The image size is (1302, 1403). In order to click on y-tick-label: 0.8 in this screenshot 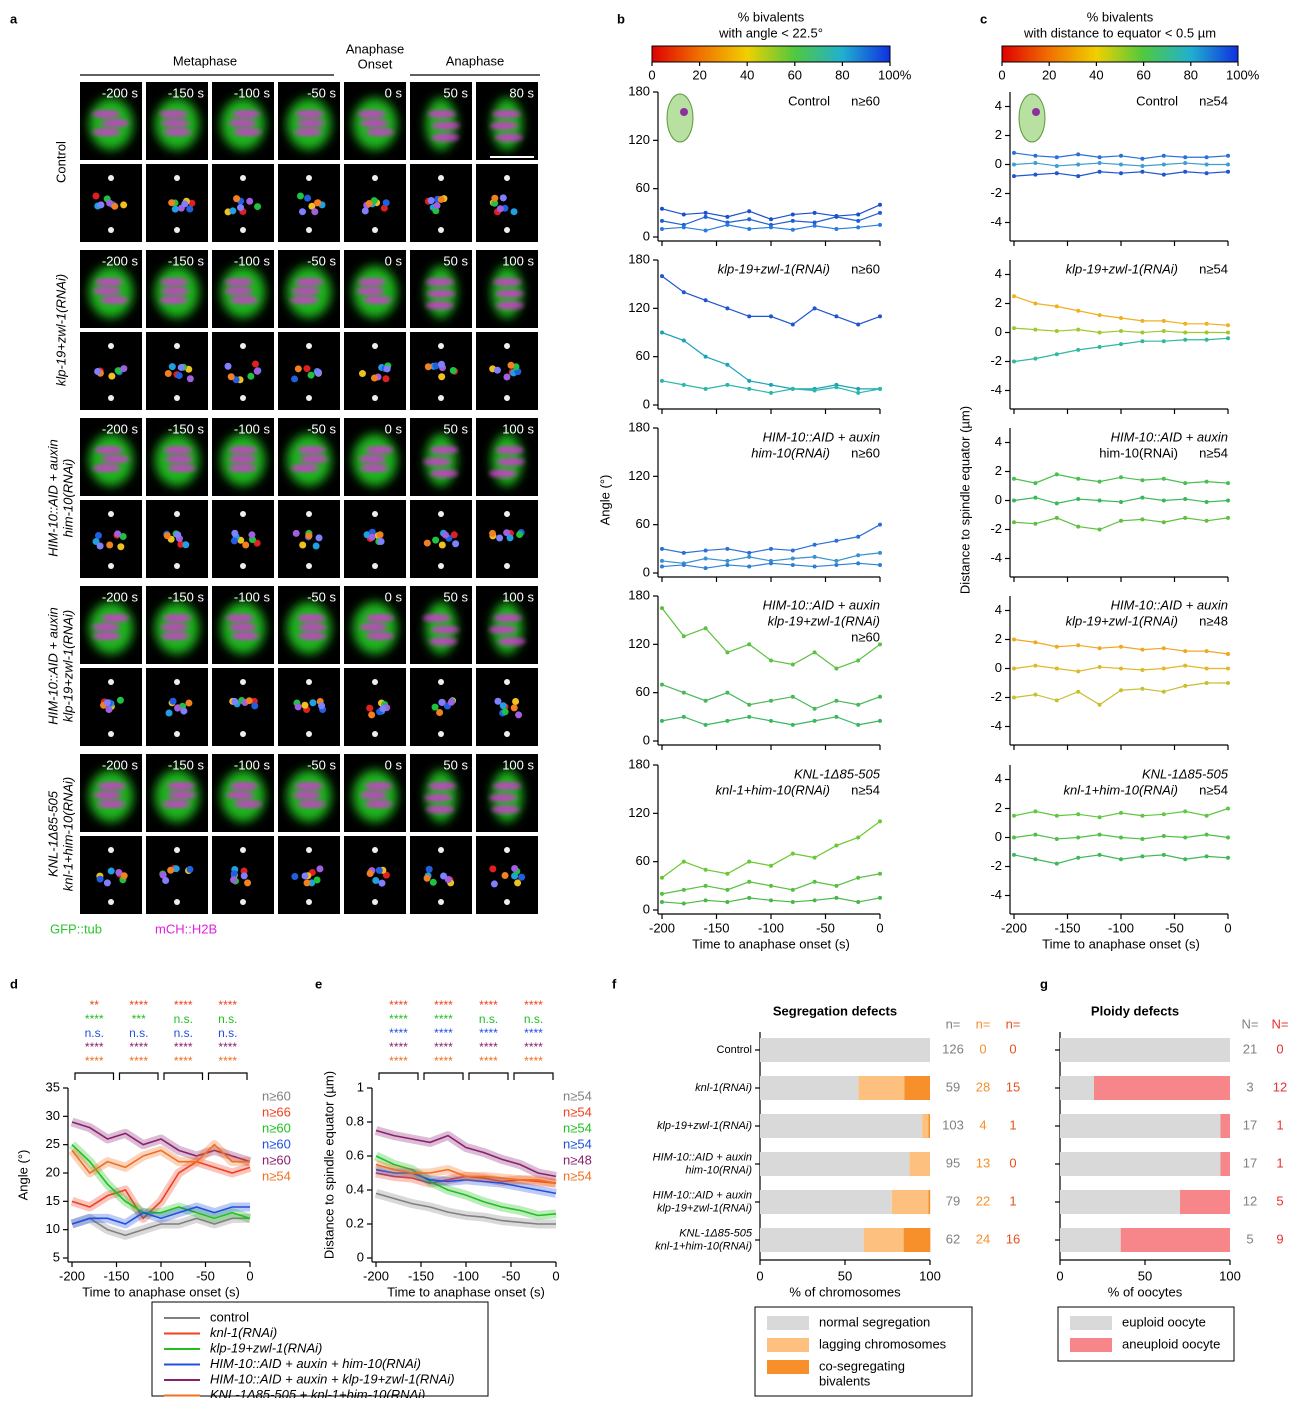, I will do `click(355, 1120)`.